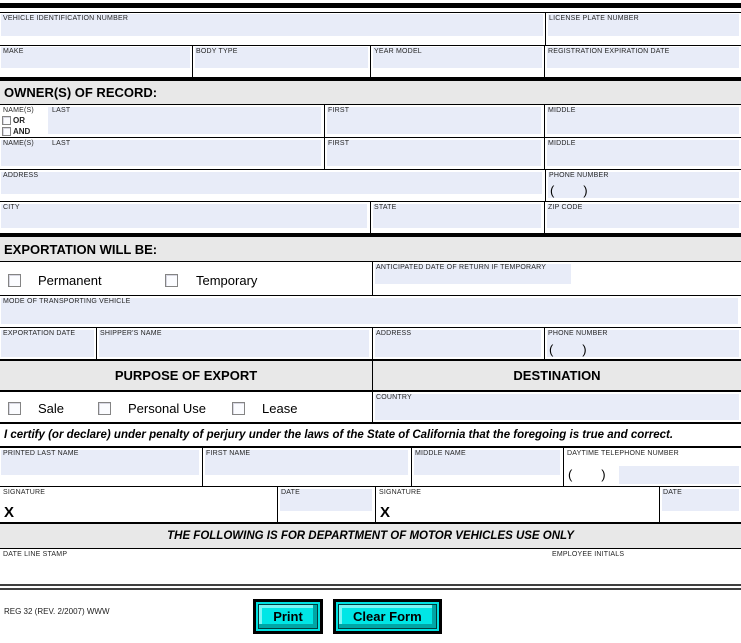 Image resolution: width=741 pixels, height=643 pixels. Describe the element at coordinates (167, 408) in the screenshot. I see `personal-use-label: Personal Use` at that location.